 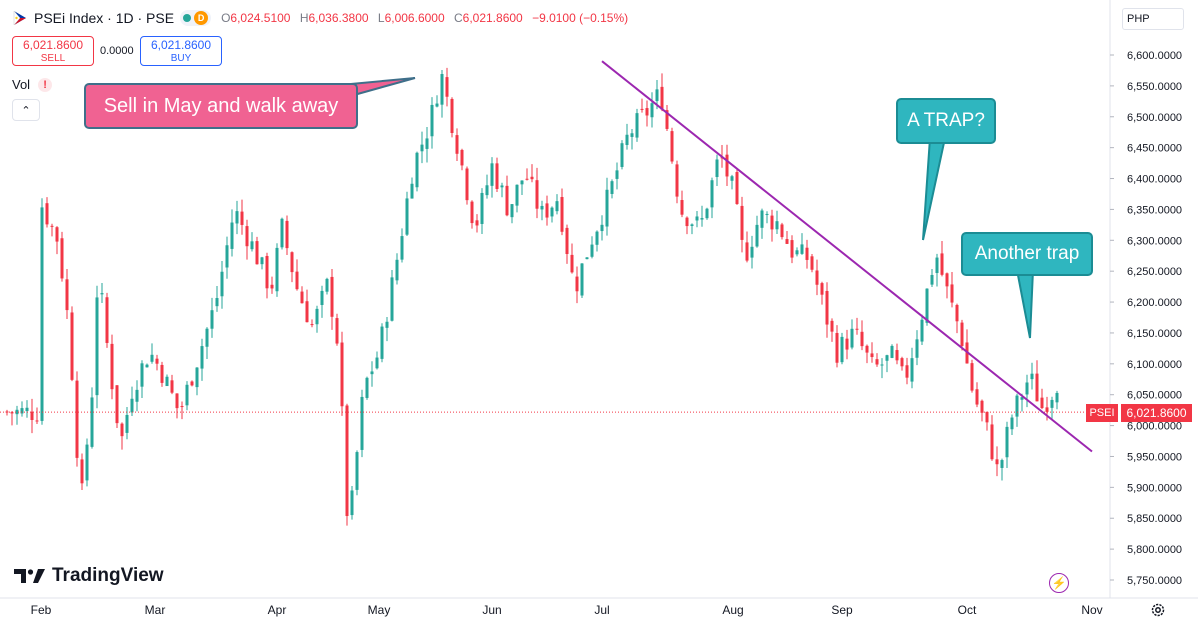 What do you see at coordinates (1154, 427) in the screenshot?
I see `price-tick-label: 6,000.0000` at bounding box center [1154, 427].